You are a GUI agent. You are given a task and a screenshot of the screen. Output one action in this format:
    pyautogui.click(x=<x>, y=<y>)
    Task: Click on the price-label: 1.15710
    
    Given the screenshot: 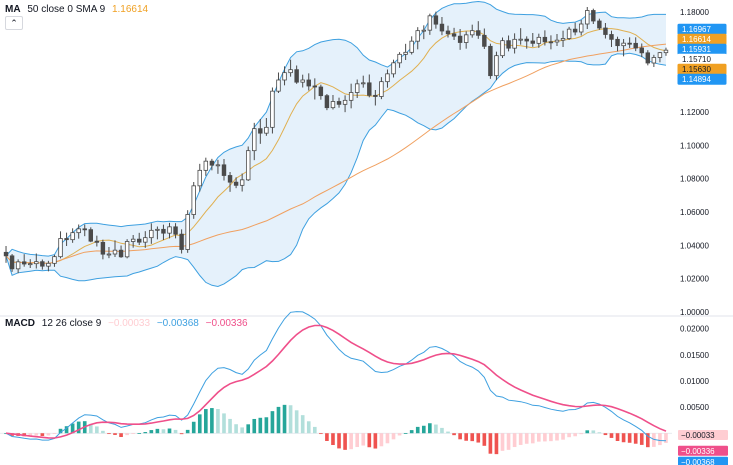 What is the action you would take?
    pyautogui.click(x=702, y=59)
    